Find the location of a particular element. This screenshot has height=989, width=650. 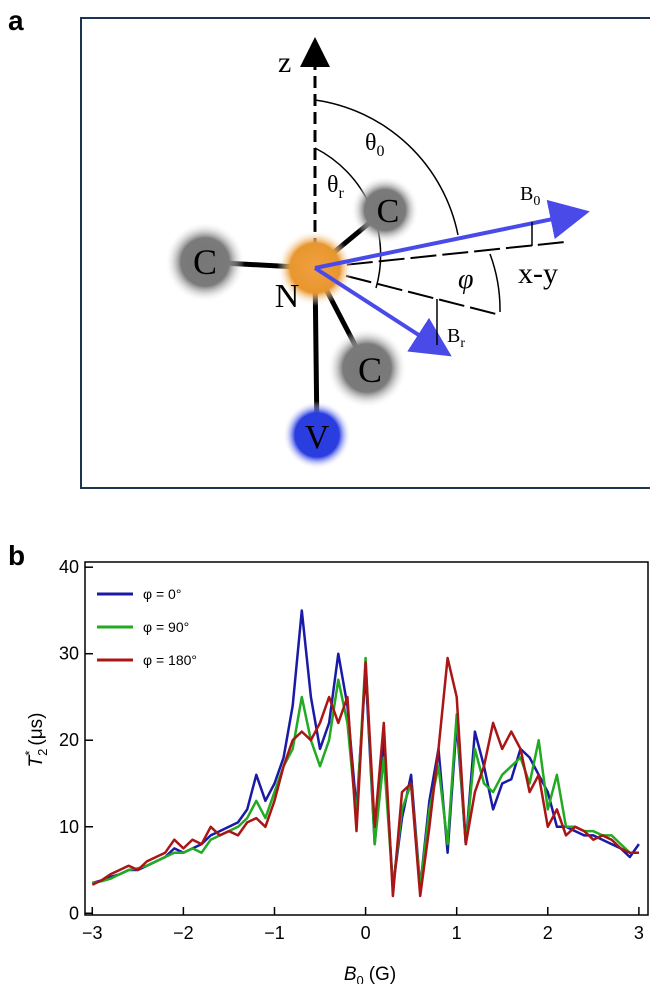

panel-label: b is located at coordinates (16, 555).